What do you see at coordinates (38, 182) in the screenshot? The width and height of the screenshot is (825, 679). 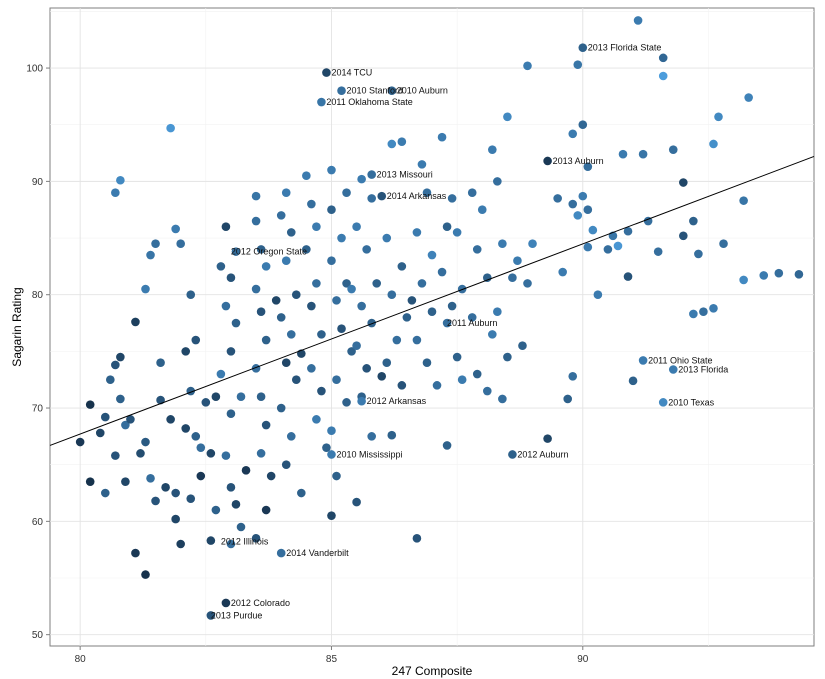 I see `y-tick-label: 90` at bounding box center [38, 182].